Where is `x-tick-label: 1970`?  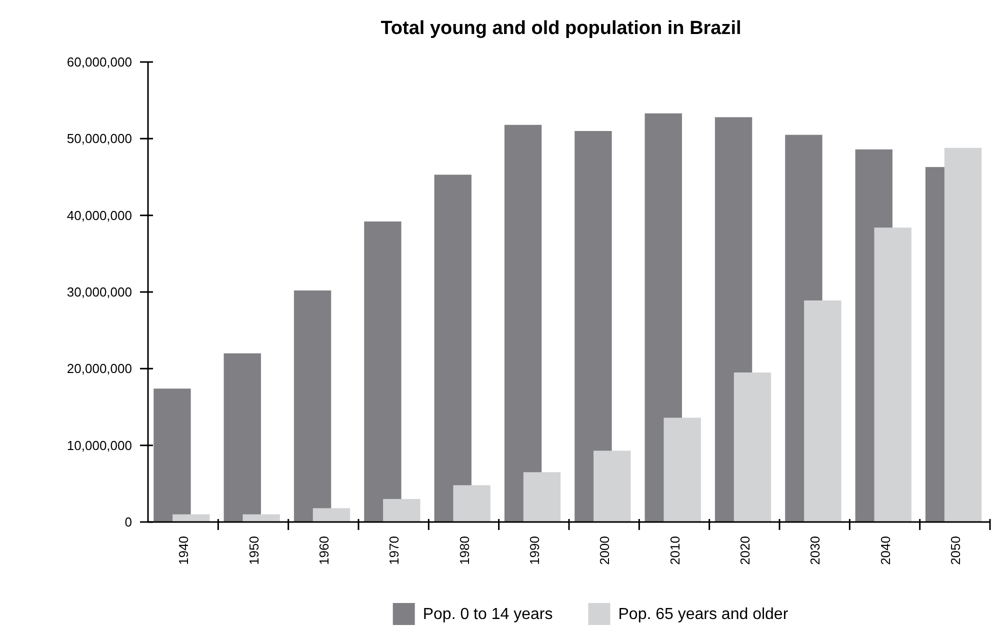 x-tick-label: 1970 is located at coordinates (394, 550).